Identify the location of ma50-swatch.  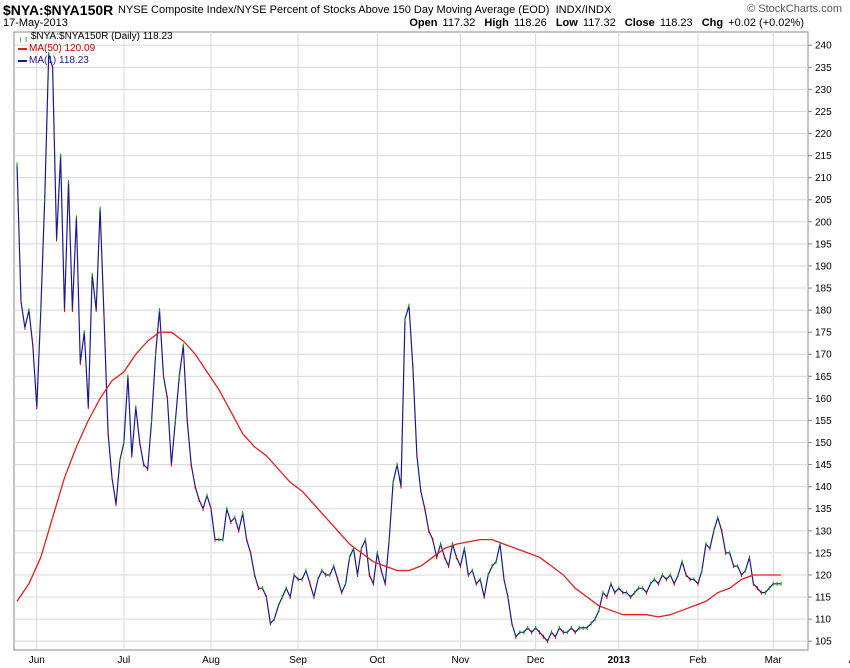
(22, 49).